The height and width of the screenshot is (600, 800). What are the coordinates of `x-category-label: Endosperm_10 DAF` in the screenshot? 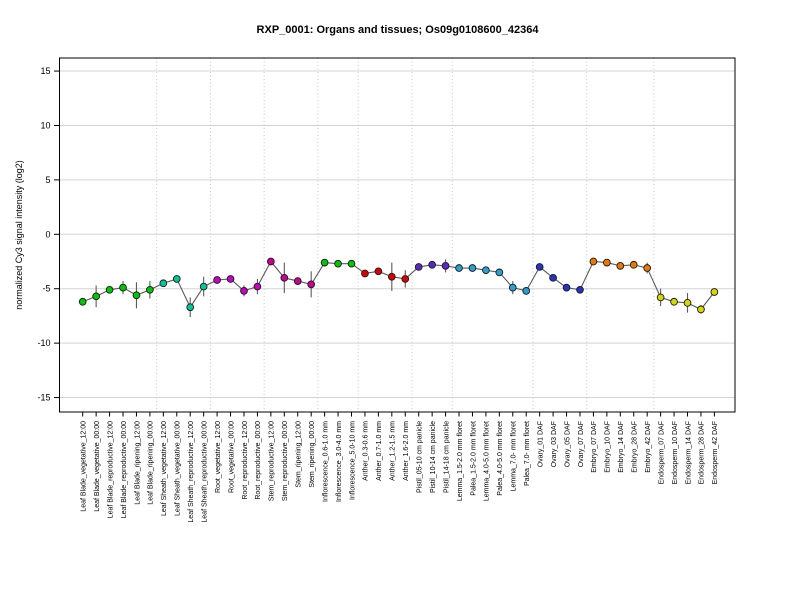 It's located at (675, 452).